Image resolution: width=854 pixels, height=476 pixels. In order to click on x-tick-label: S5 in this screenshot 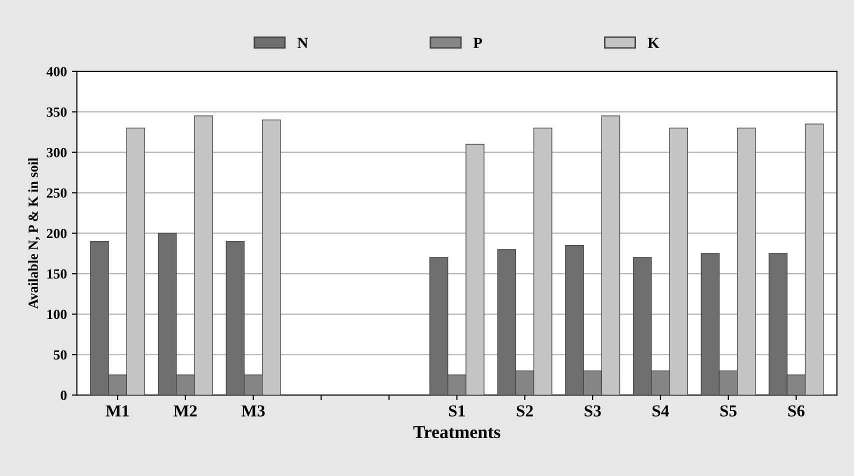, I will do `click(728, 411)`.